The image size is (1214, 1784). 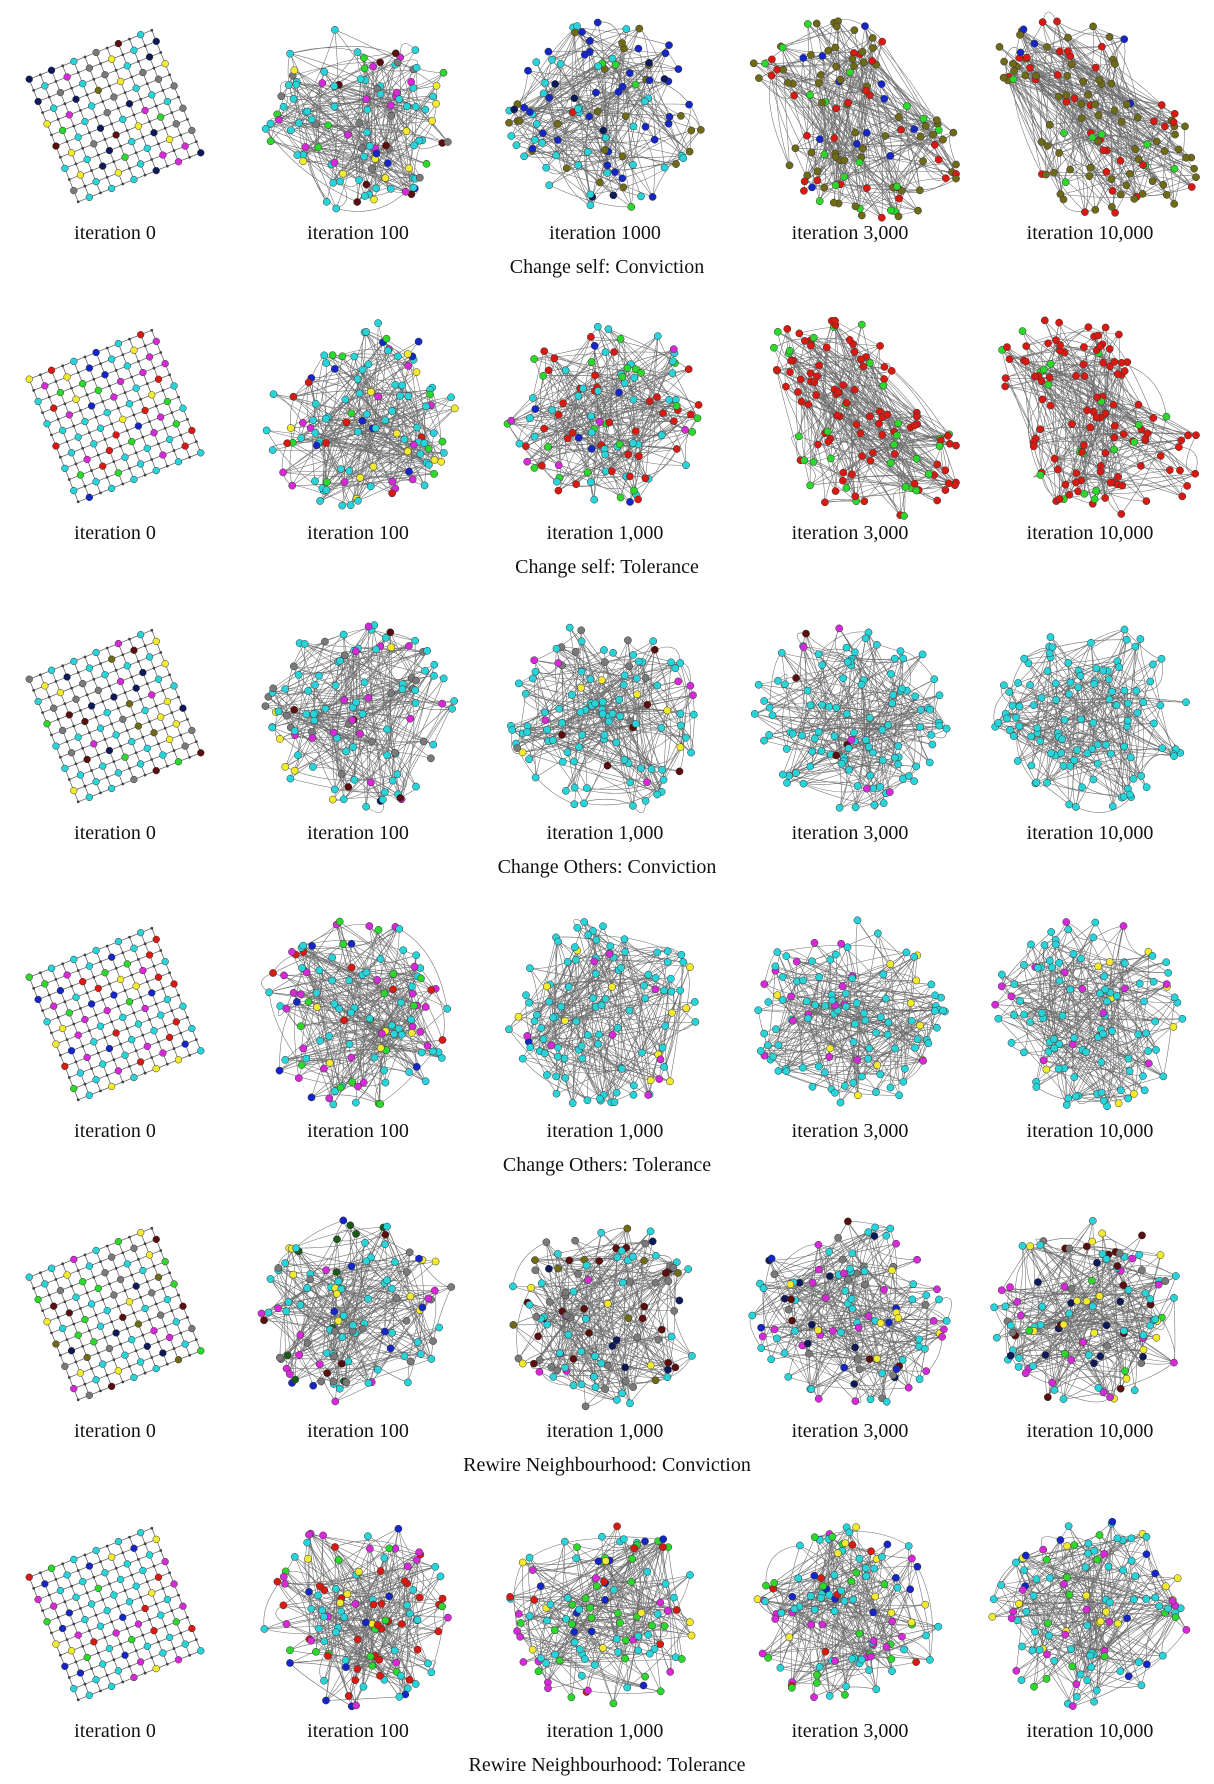 I want to click on network-panel, so click(x=115, y=1615).